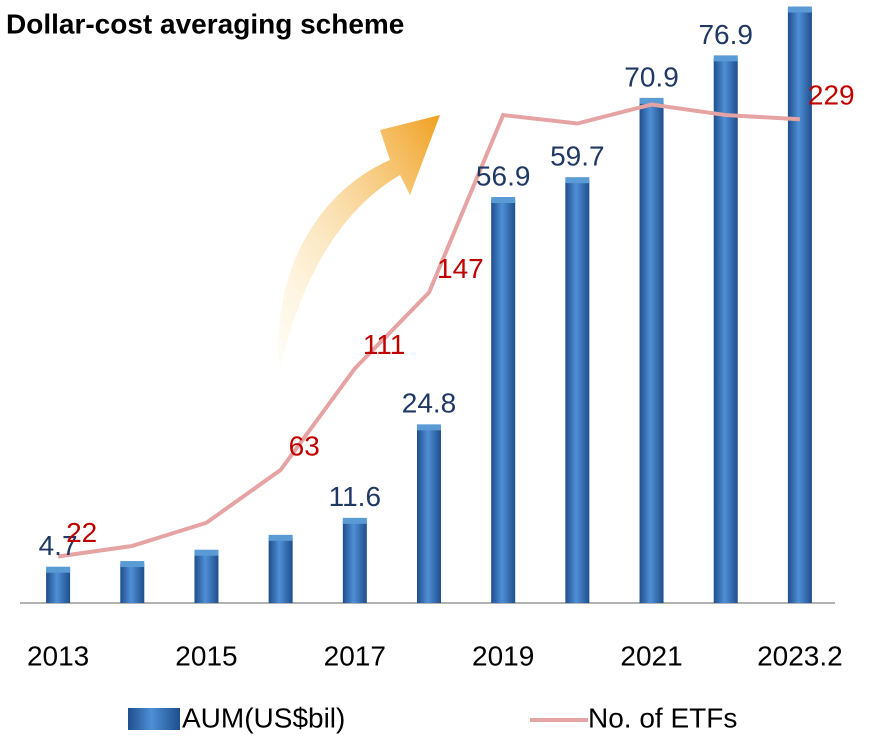 The height and width of the screenshot is (749, 887). I want to click on data-label: 70.9, so click(651, 76).